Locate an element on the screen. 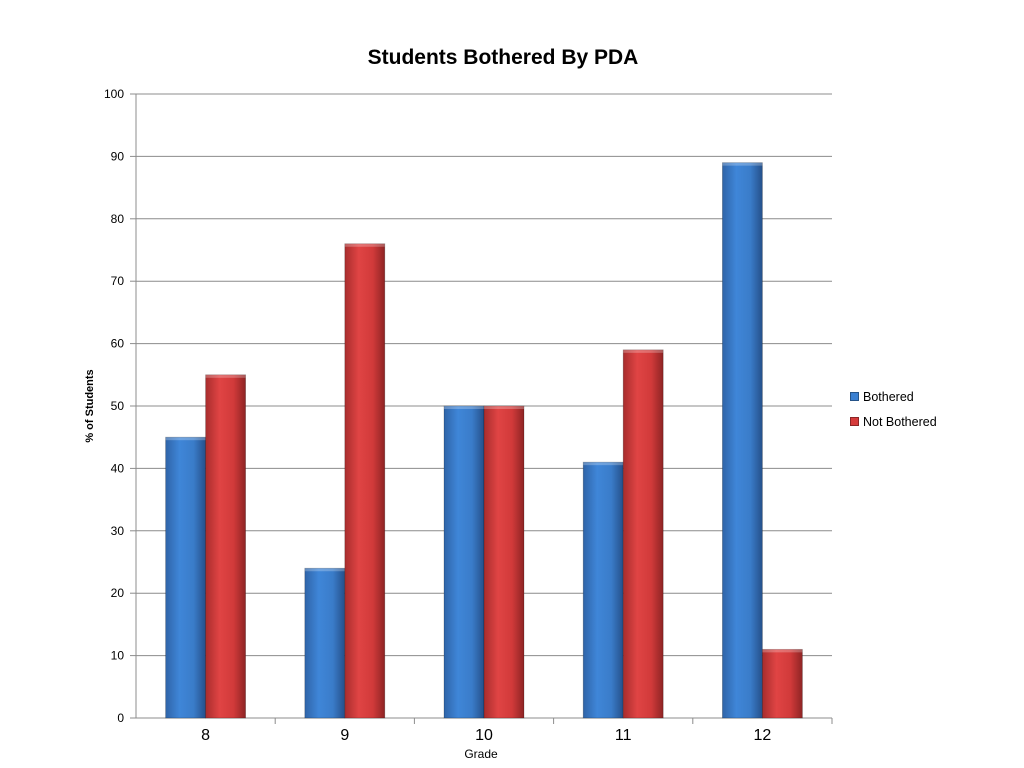  y-tick-label: 80 is located at coordinates (118, 219).